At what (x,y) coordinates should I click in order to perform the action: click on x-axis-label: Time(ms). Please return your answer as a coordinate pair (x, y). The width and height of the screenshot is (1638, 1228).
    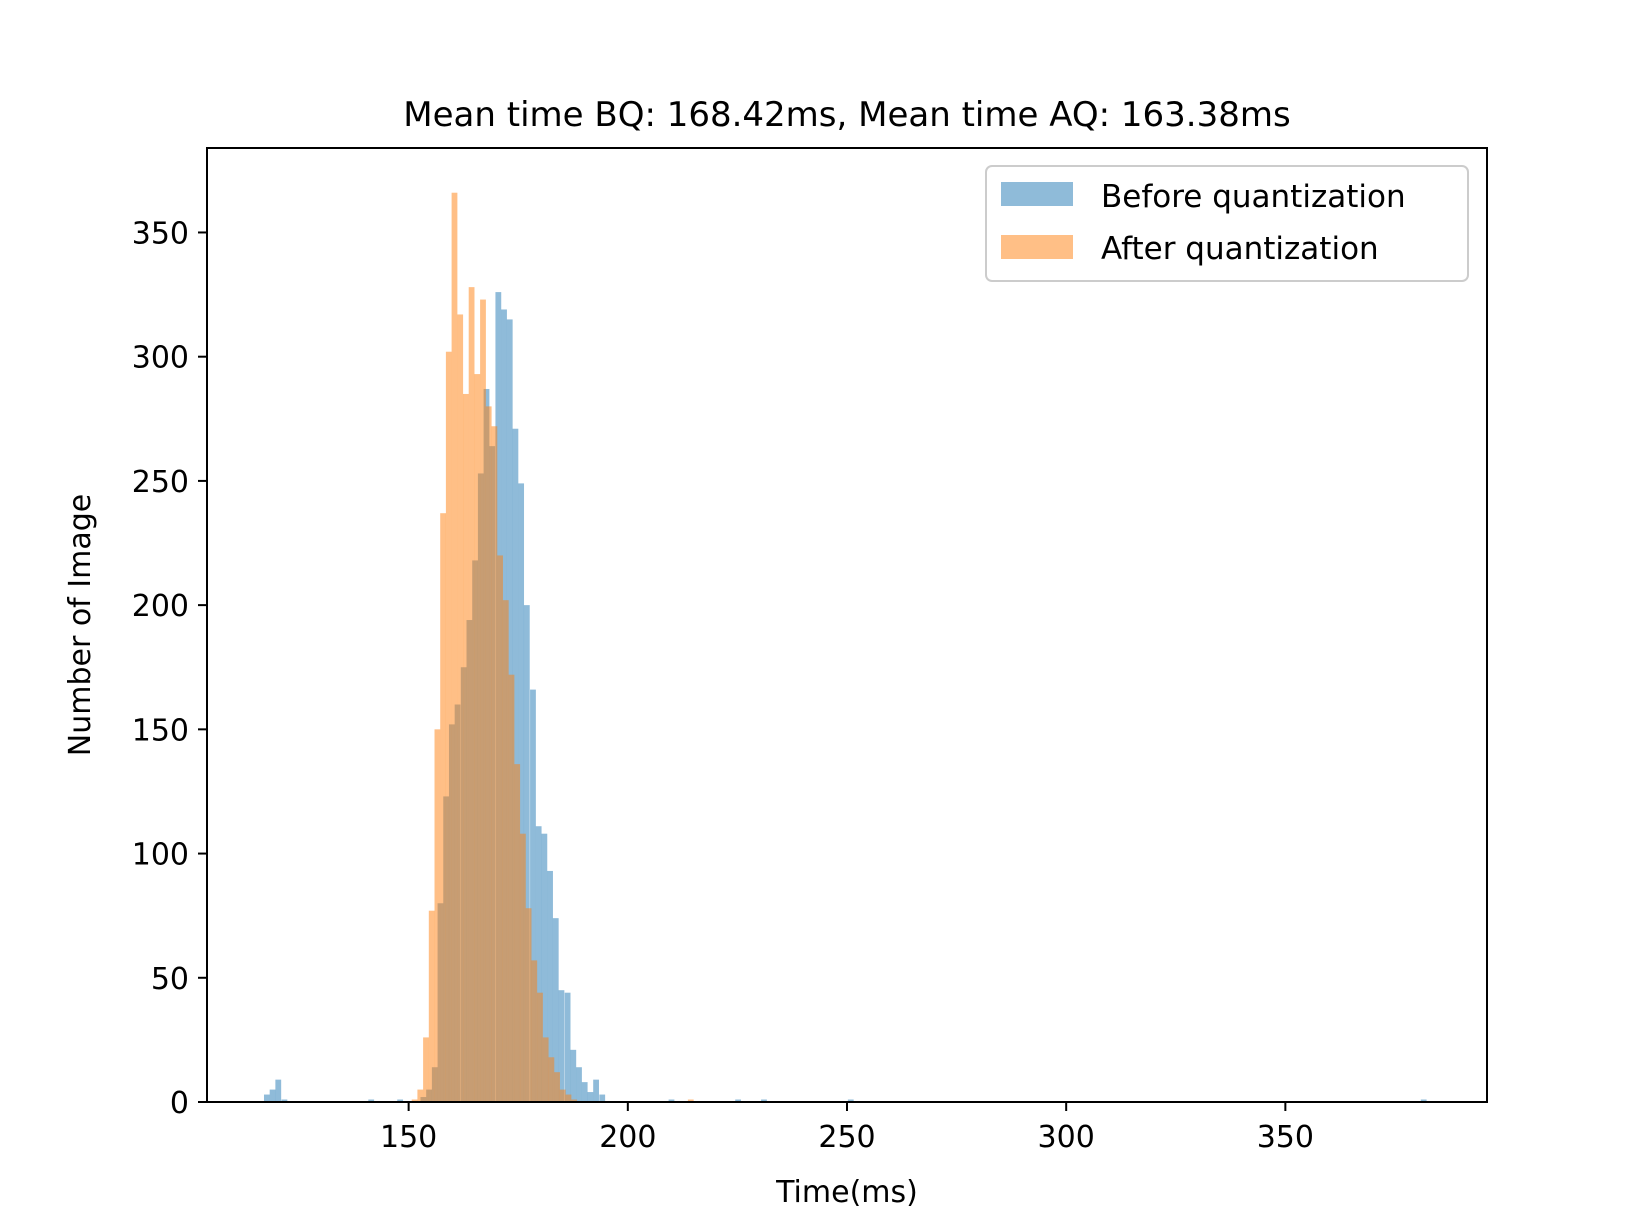
    Looking at the image, I should click on (846, 1192).